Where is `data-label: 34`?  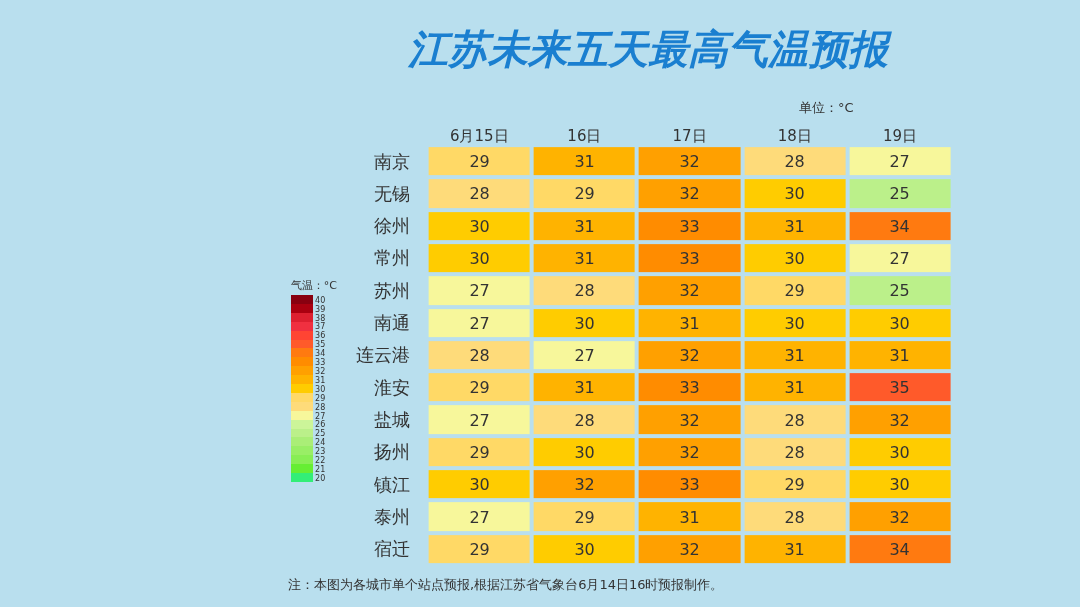
data-label: 34 is located at coordinates (899, 549).